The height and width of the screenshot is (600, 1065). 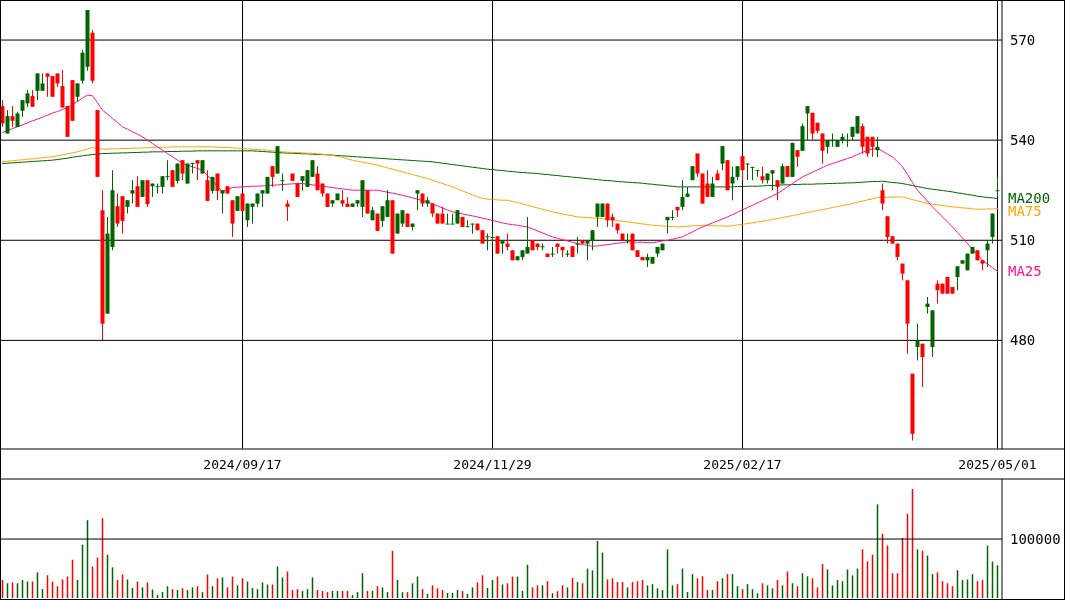 What do you see at coordinates (1023, 340) in the screenshot?
I see `y-tick-label: 480` at bounding box center [1023, 340].